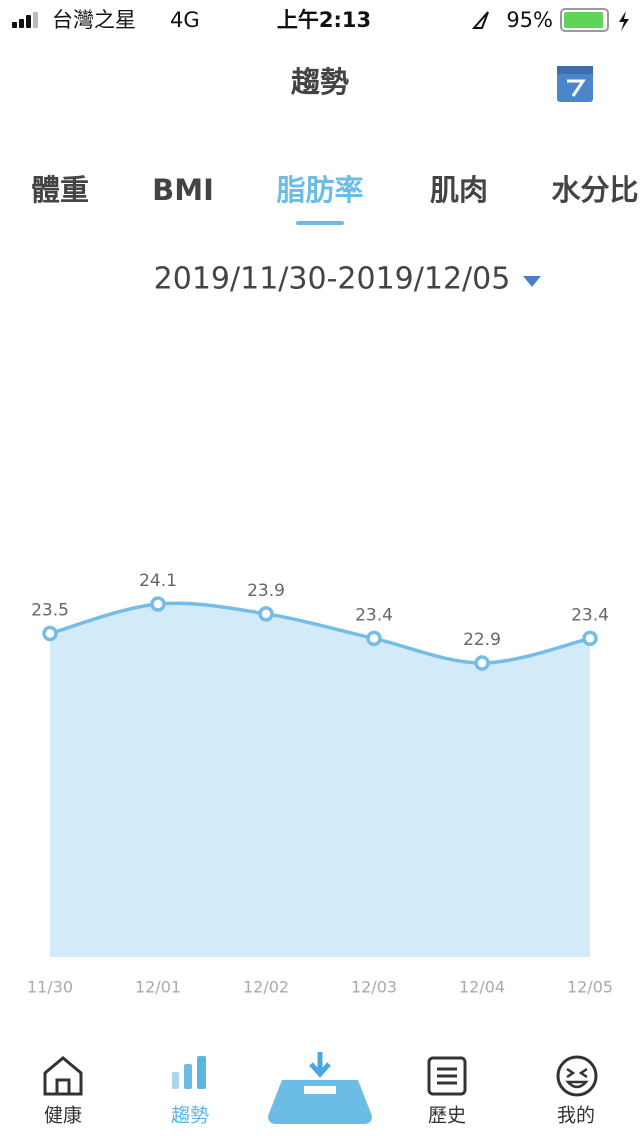 The height and width of the screenshot is (1136, 640). What do you see at coordinates (183, 190) in the screenshot?
I see `tab: BMI` at bounding box center [183, 190].